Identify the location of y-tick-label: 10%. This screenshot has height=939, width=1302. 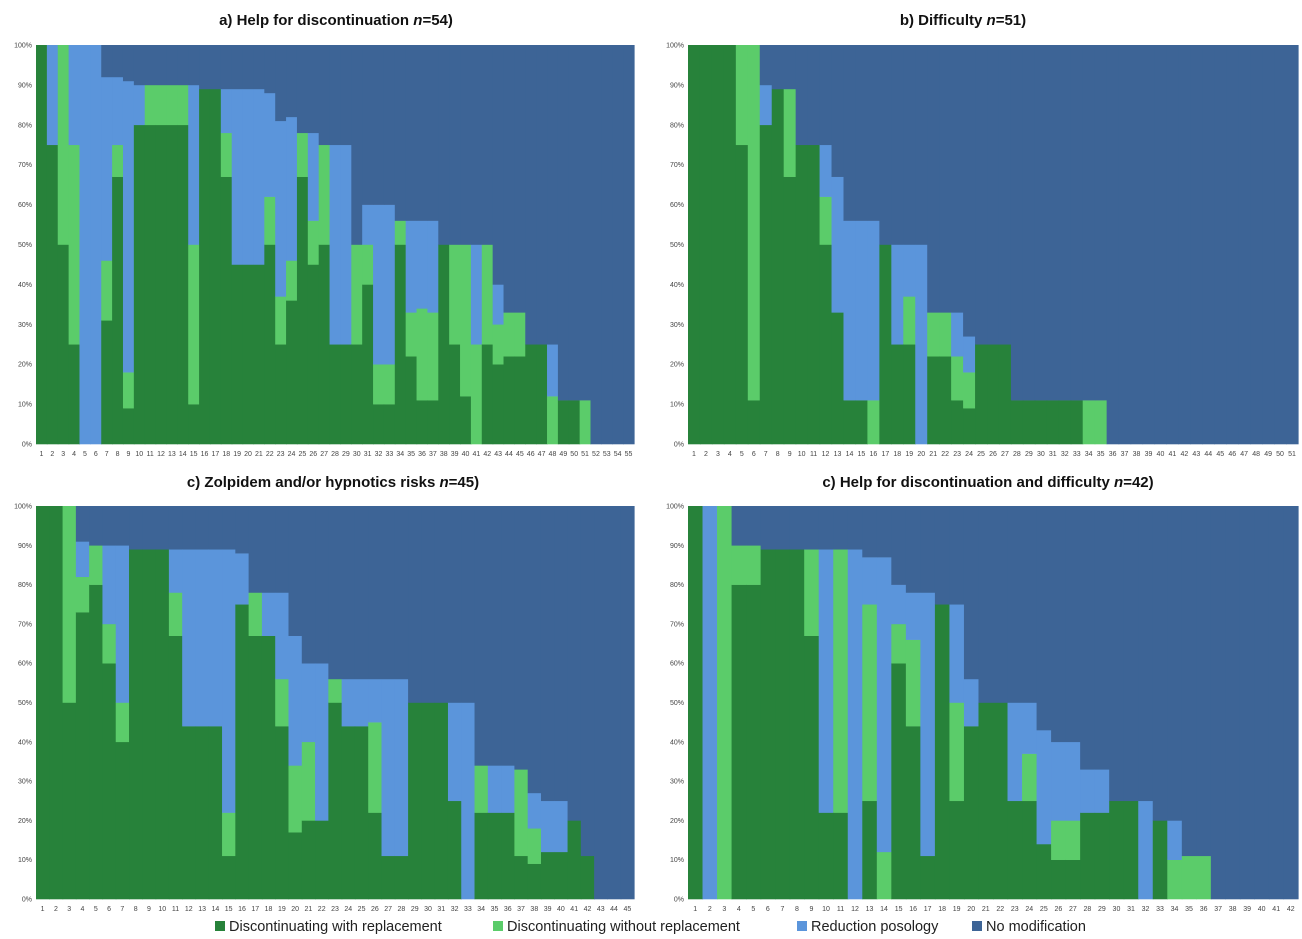
(677, 405).